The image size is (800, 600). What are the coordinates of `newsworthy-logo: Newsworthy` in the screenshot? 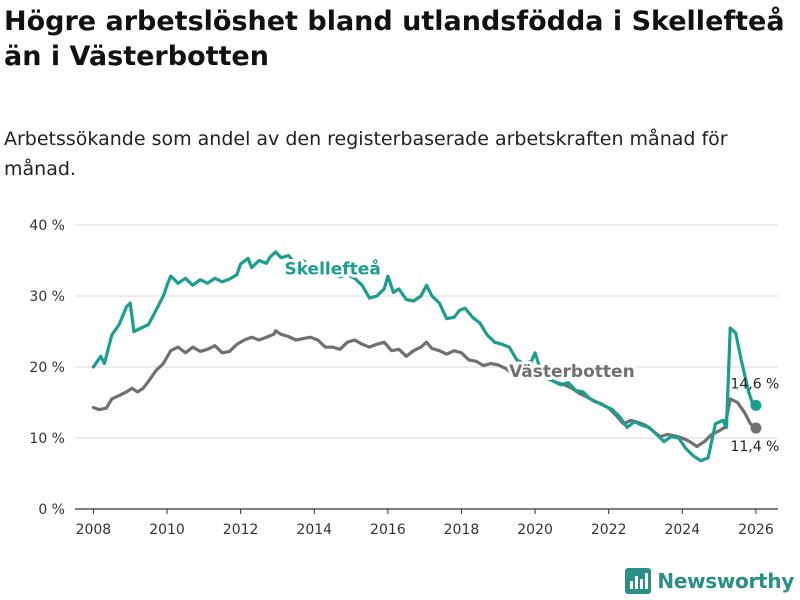 It's located at (709, 581).